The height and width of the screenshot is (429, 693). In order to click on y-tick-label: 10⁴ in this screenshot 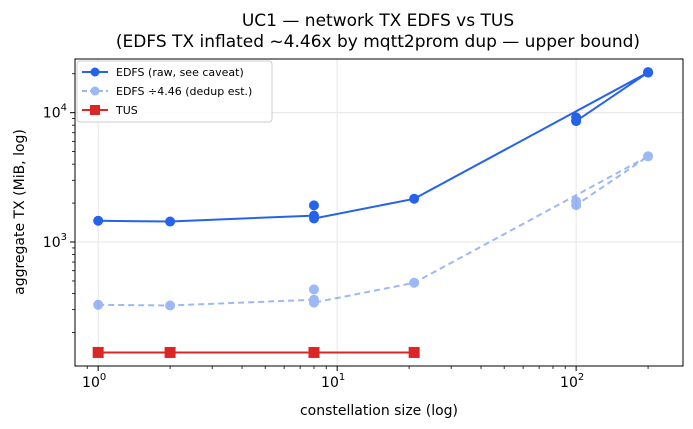, I will do `click(55, 112)`.